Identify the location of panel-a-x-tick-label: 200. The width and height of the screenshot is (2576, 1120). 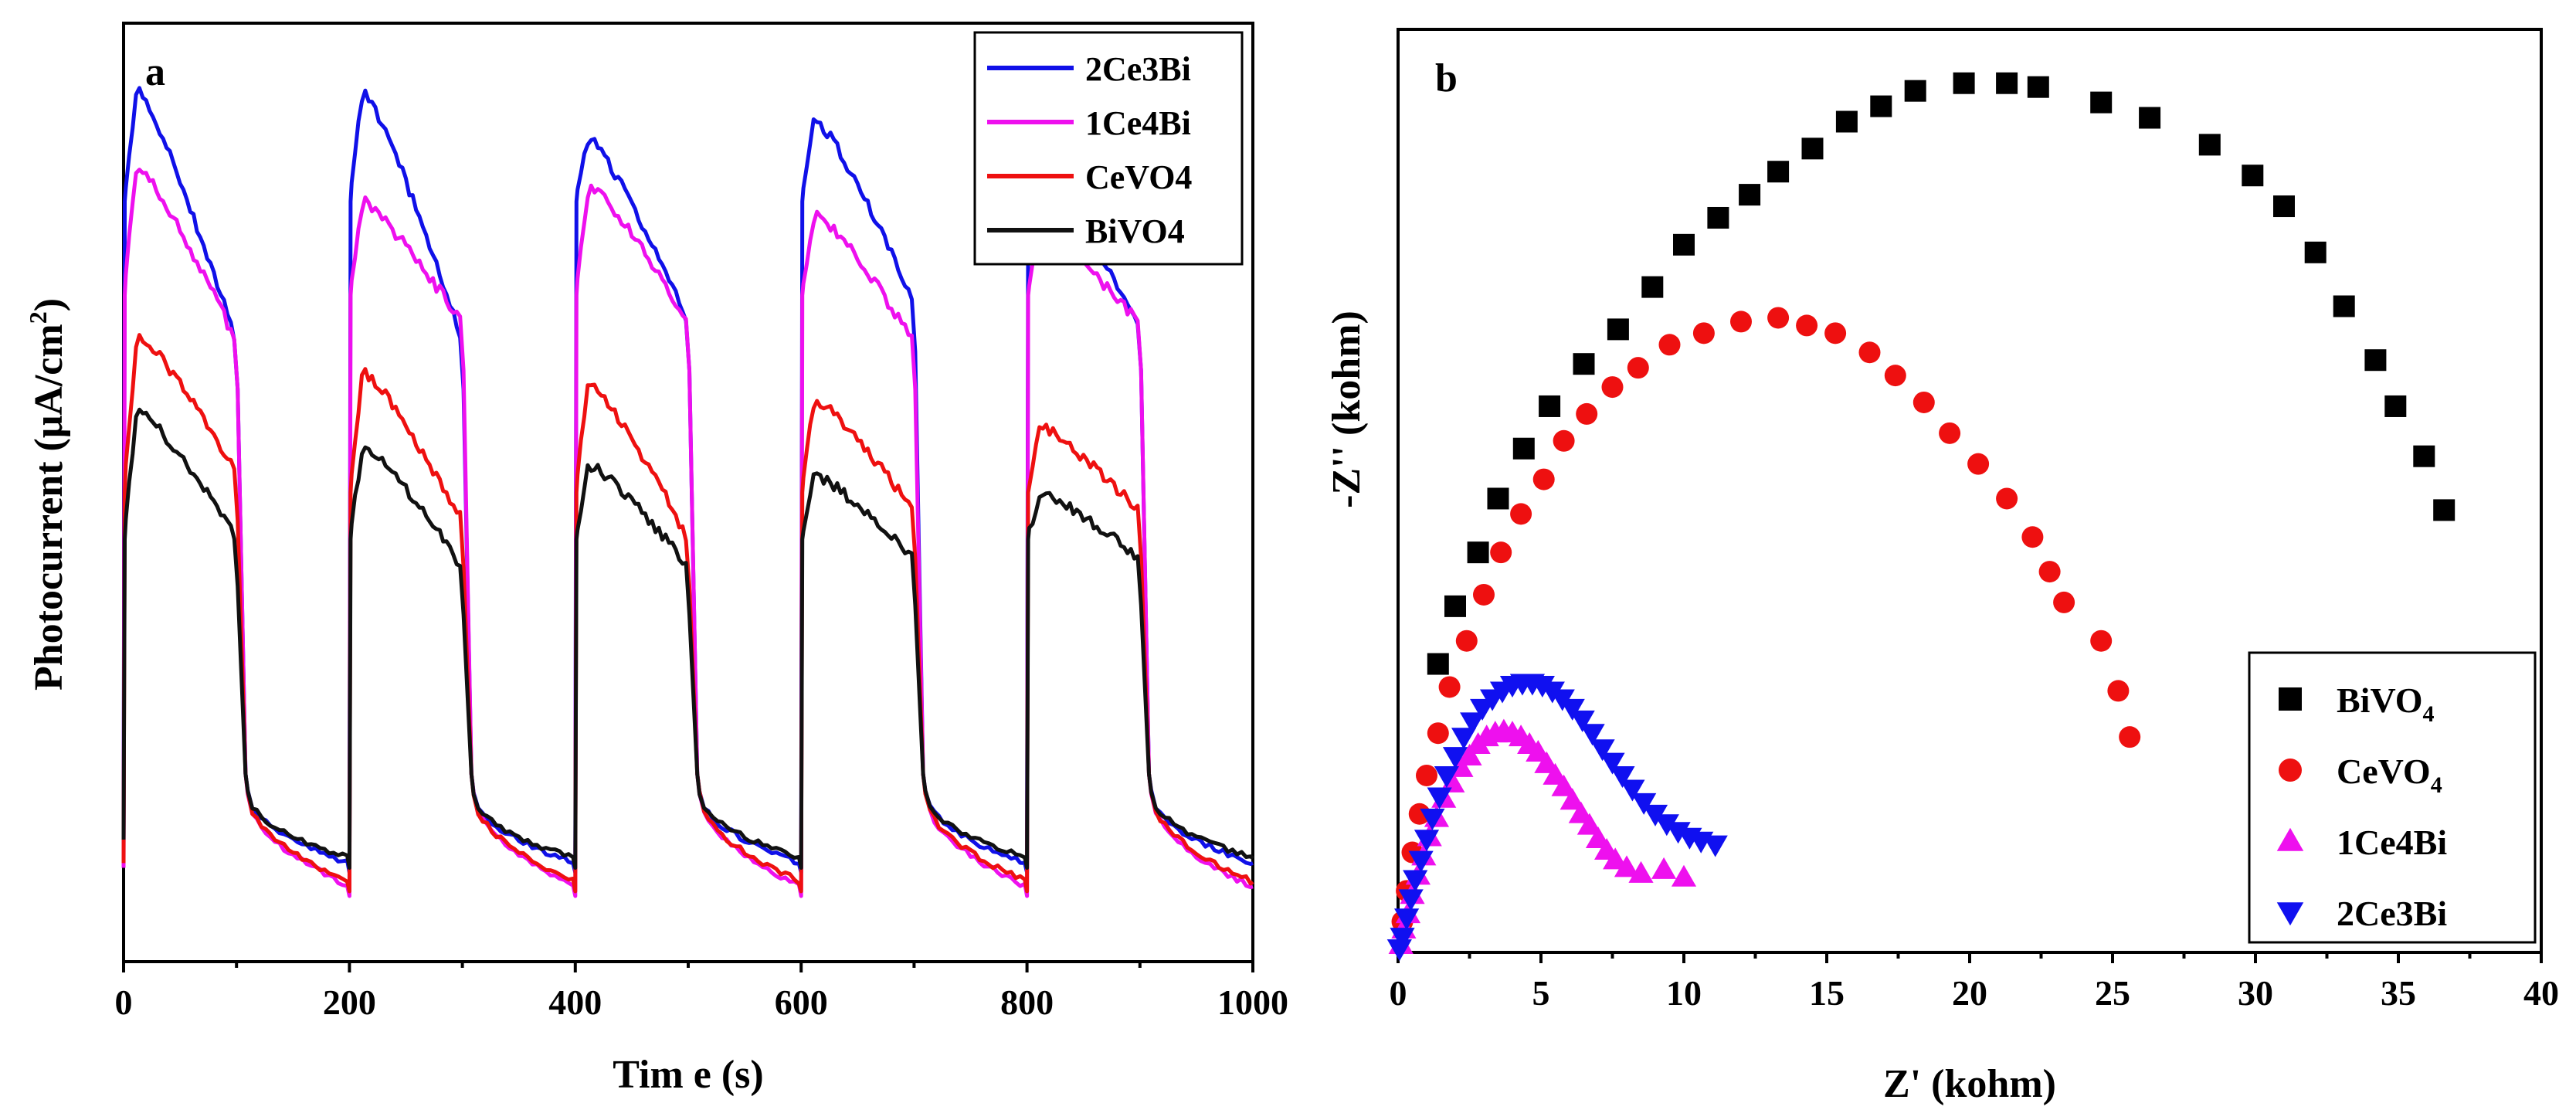
(349, 1003).